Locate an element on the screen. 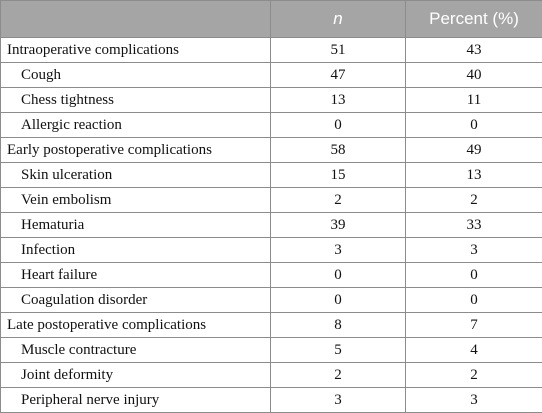 This screenshot has height=413, width=542. percent-cell: 43 is located at coordinates (474, 50).